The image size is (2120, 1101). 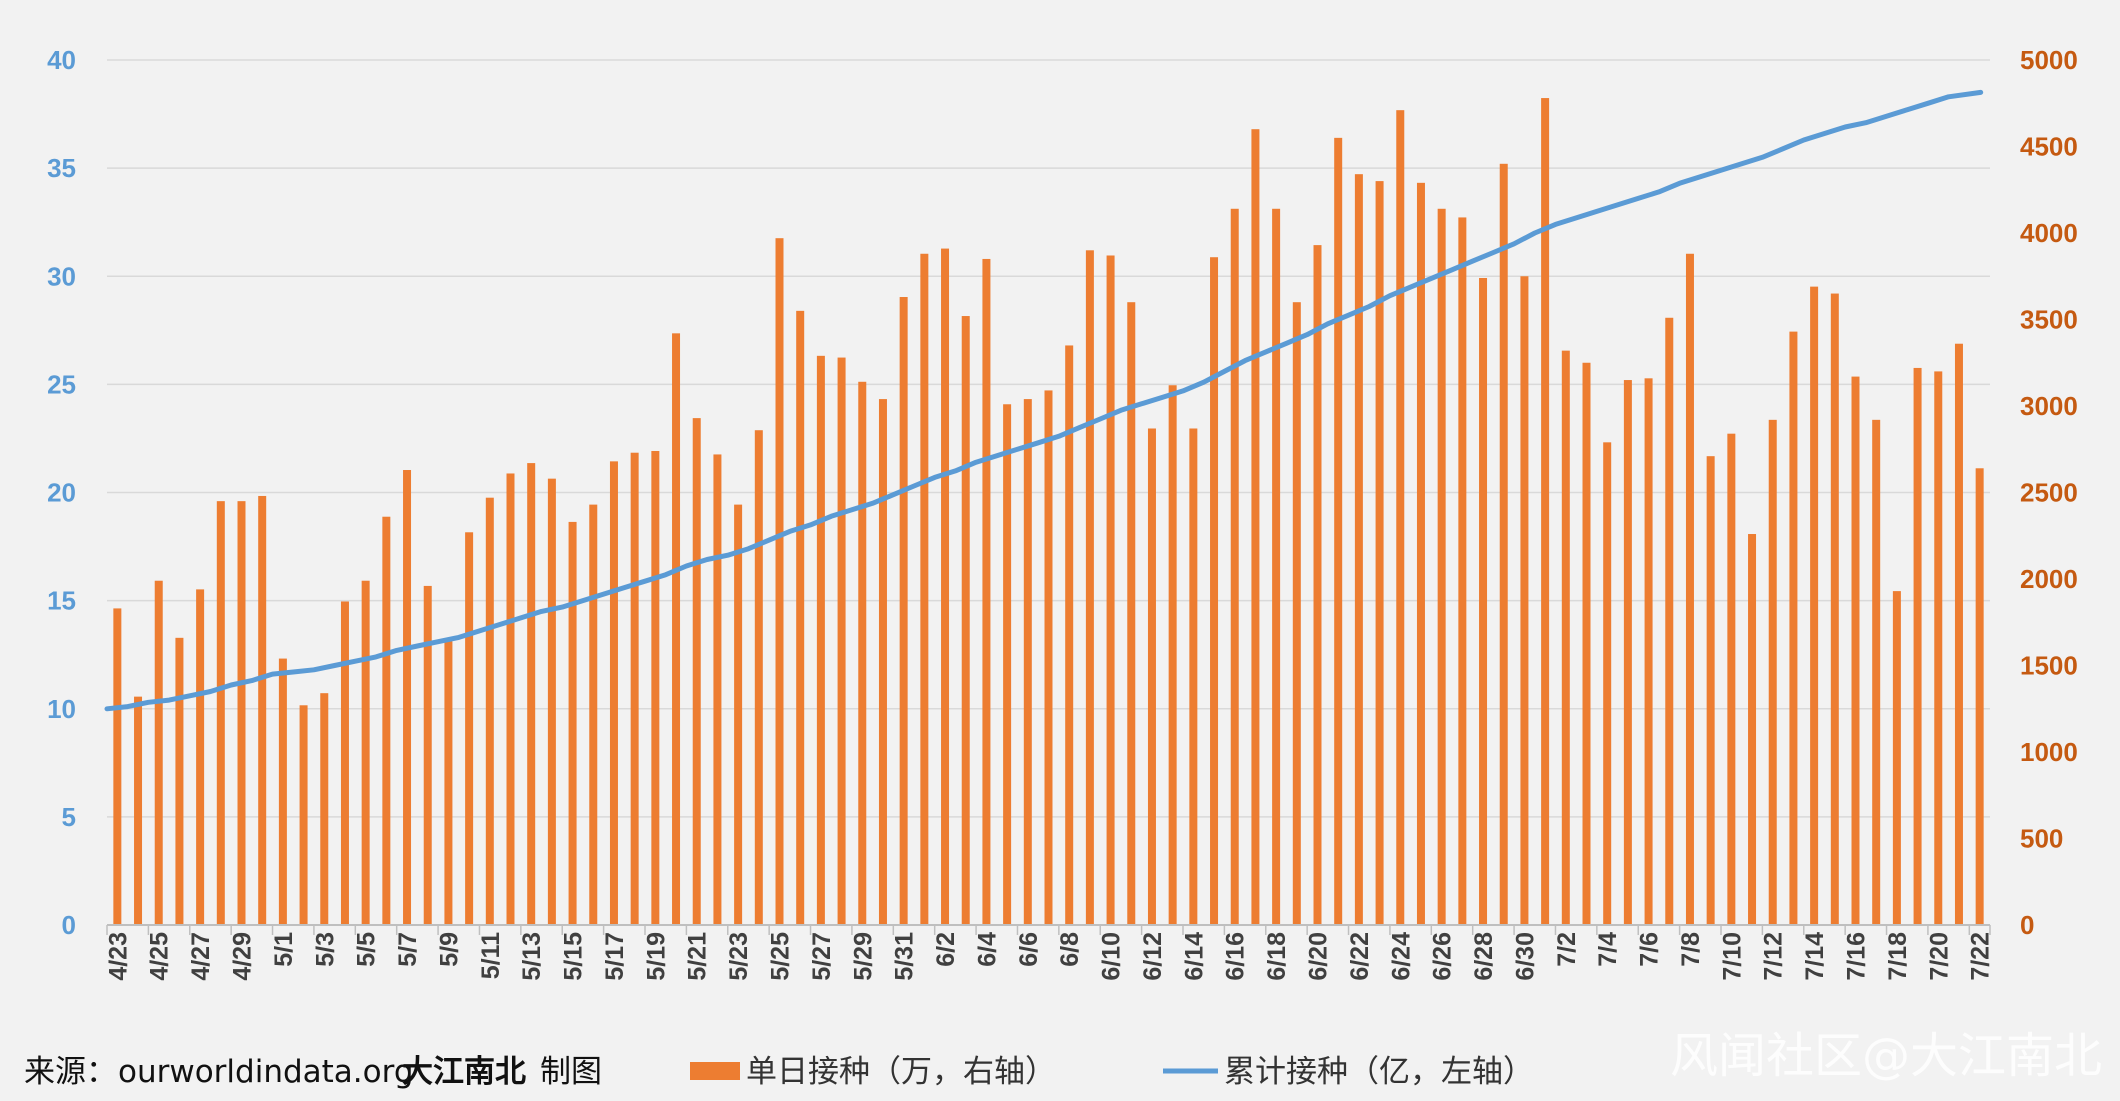 I want to click on left-axis-tick-label: 40, so click(x=61, y=60).